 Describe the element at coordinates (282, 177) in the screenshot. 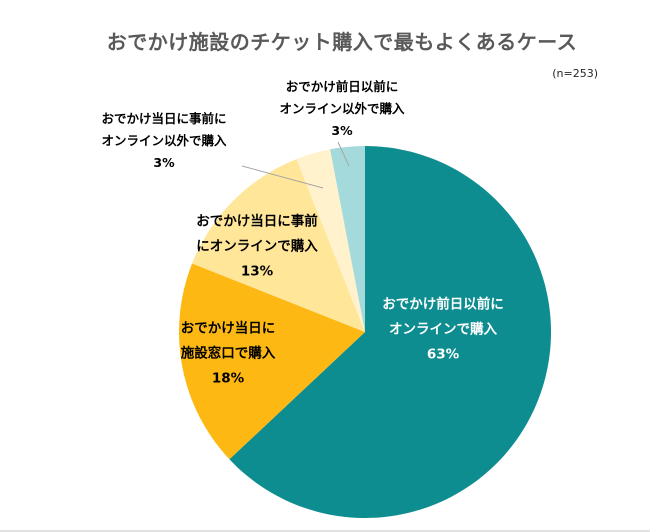

I see `leader-line-cream-slice` at that location.